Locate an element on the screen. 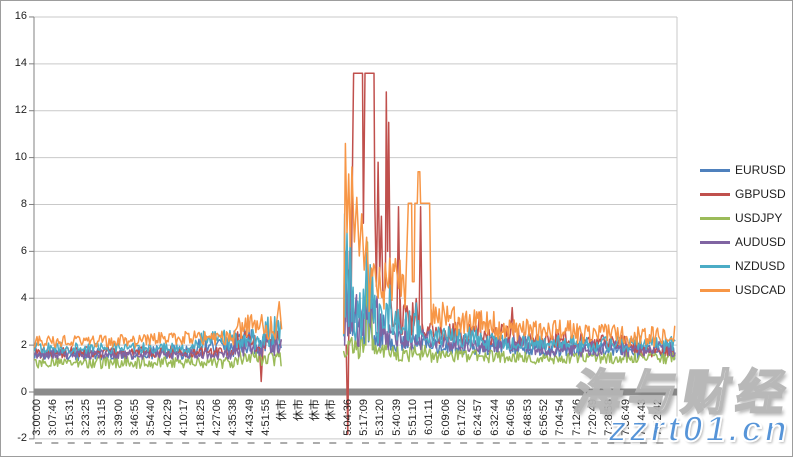 This screenshot has height=457, width=793. x-axis-label: 4:35:38 is located at coordinates (233, 417).